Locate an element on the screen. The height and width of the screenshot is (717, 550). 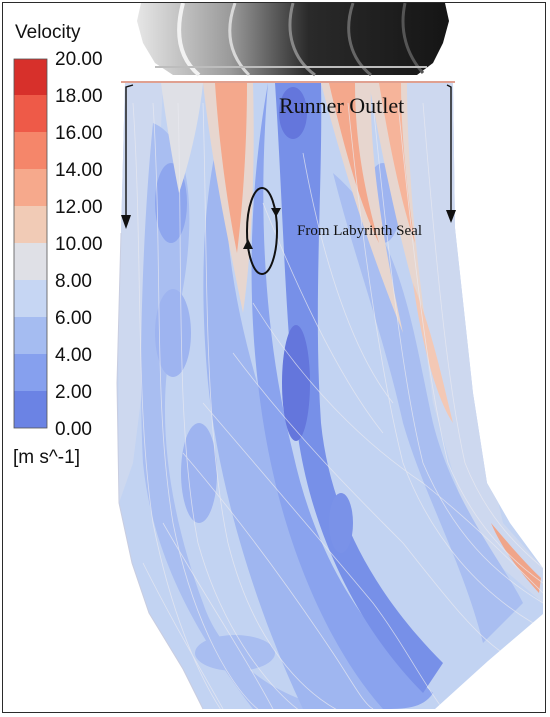
legend-unit: [m s^-1] is located at coordinates (46, 457).